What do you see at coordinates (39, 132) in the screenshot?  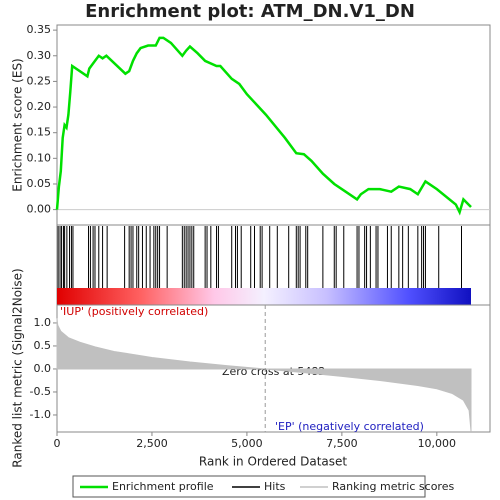 I see `y-tick-label: 0.15` at bounding box center [39, 132].